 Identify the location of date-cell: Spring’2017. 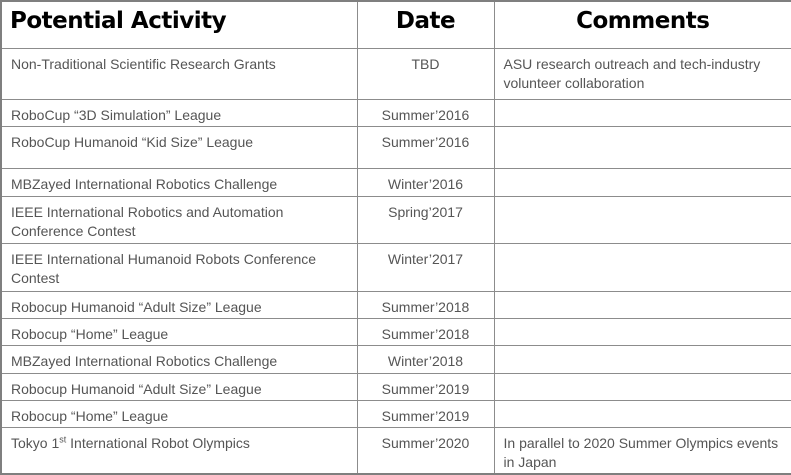
(425, 220).